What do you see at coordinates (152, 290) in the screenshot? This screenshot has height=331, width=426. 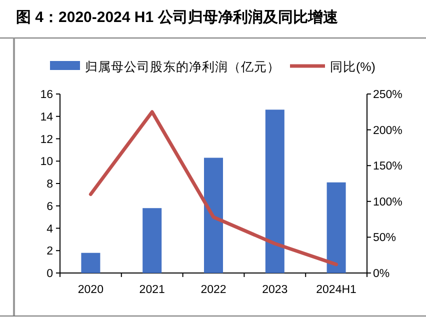 I see `x-tick-label: 2021` at bounding box center [152, 290].